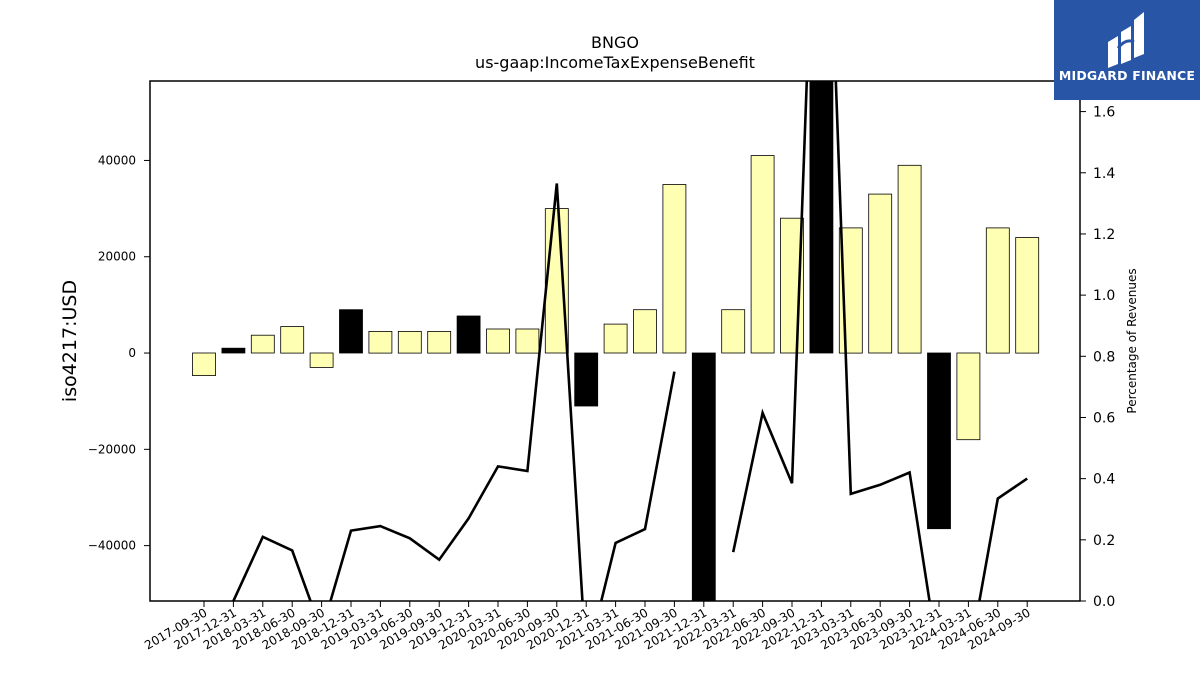 This screenshot has height=675, width=1200. I want to click on y2-tick-label: 1.6, so click(1104, 113).